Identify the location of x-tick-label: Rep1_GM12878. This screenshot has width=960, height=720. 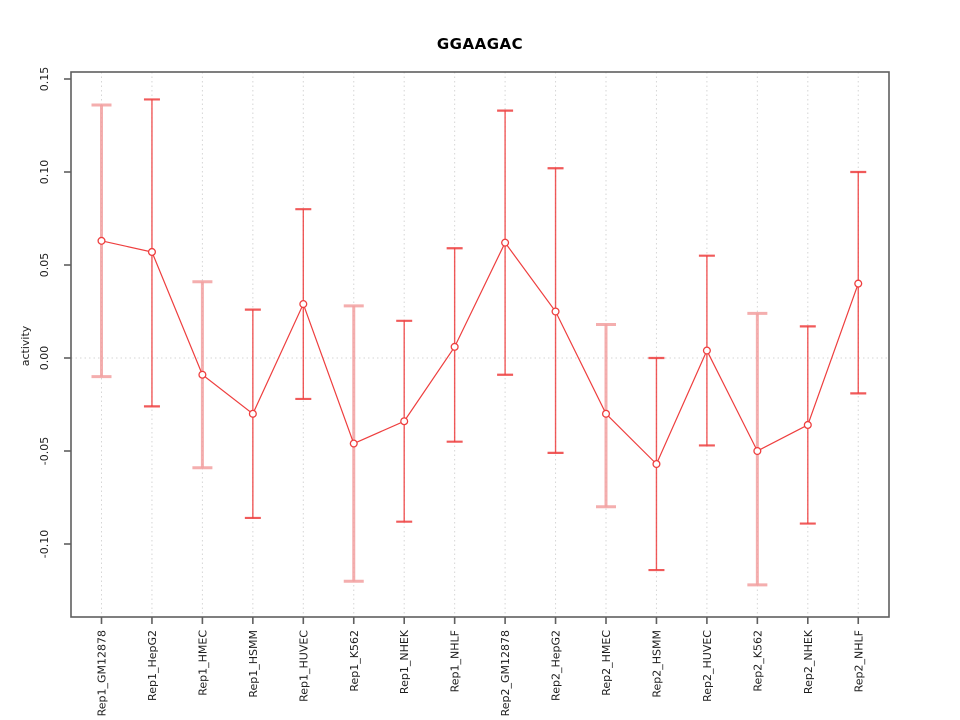
(102, 673).